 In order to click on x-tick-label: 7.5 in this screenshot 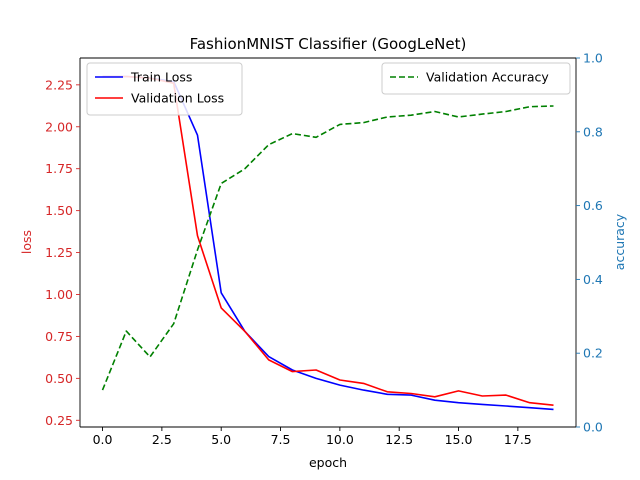, I will do `click(281, 439)`.